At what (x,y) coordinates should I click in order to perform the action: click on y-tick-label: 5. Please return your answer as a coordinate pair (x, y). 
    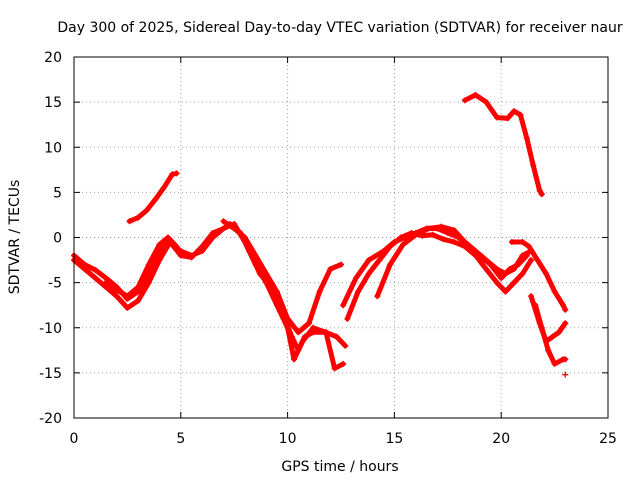
    Looking at the image, I should click on (57, 193).